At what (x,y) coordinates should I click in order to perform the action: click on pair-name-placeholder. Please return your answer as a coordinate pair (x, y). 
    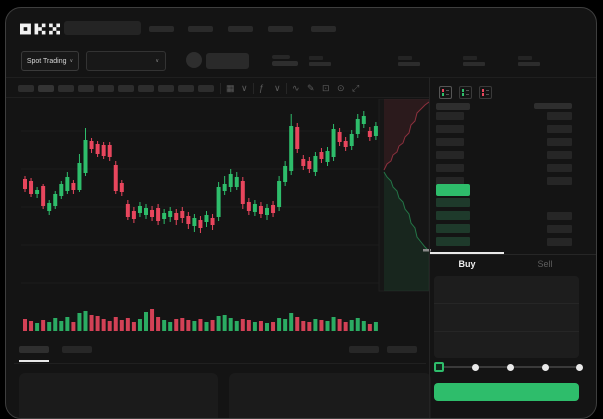
    Looking at the image, I should click on (227, 61).